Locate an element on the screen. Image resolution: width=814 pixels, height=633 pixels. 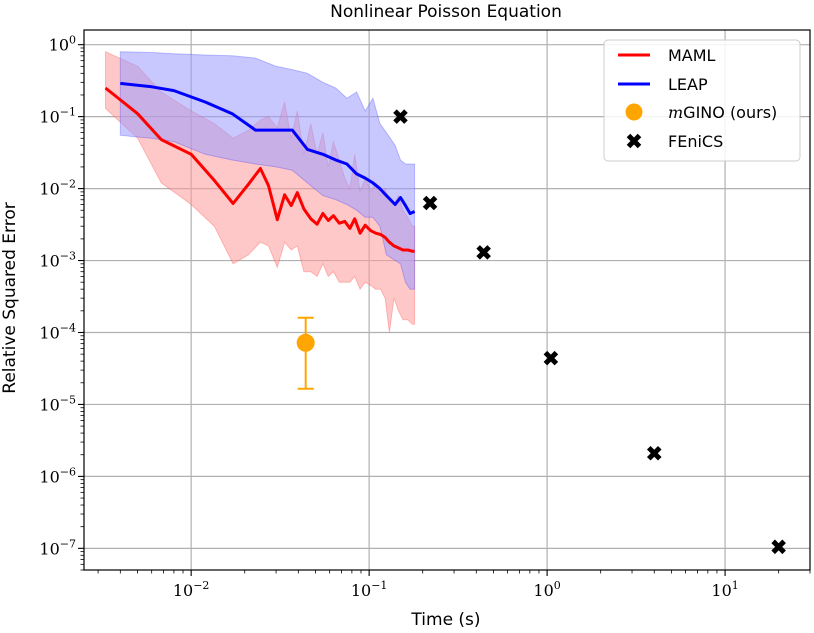
legend-mgino-label: mGINO (ours) is located at coordinates (722, 112).